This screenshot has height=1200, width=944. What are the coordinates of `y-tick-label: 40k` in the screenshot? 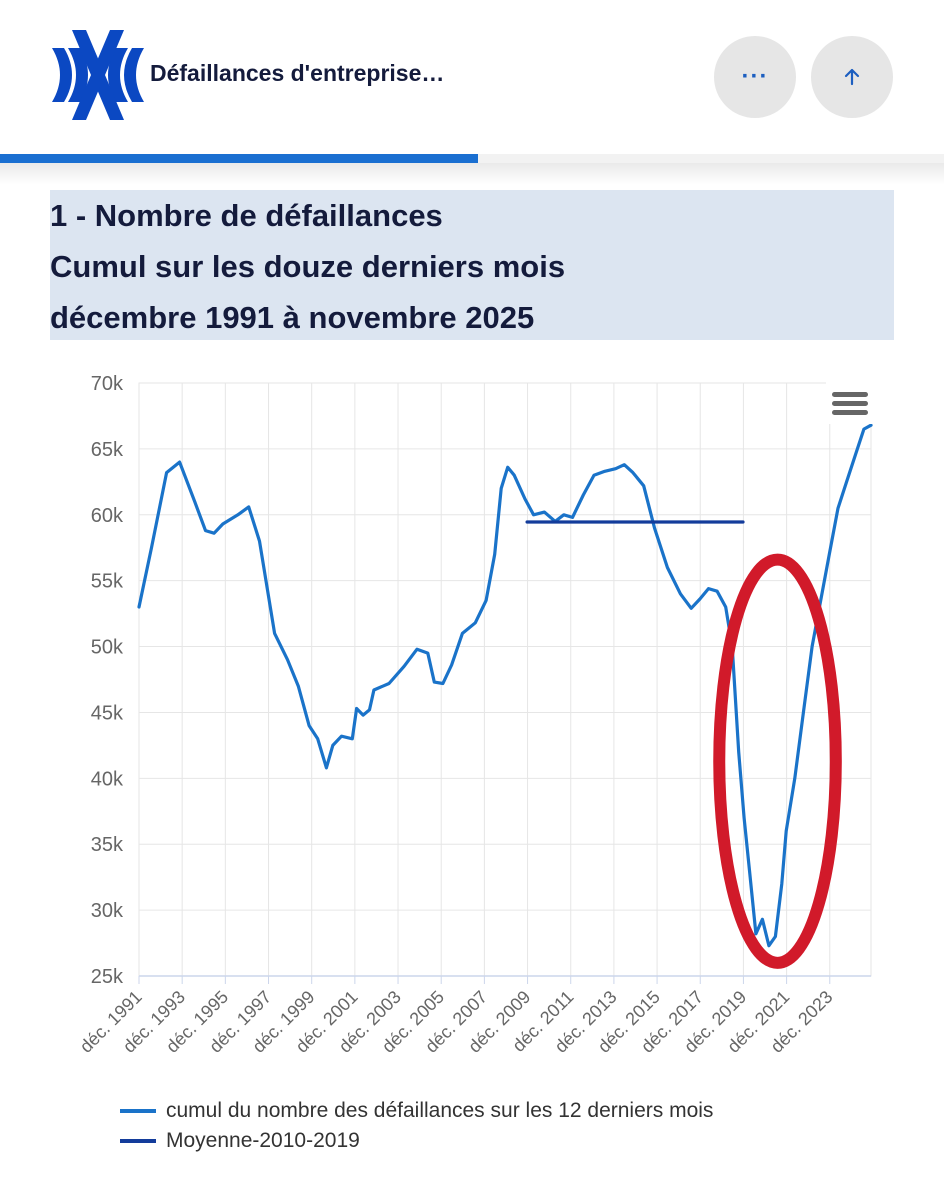 It's located at (107, 779).